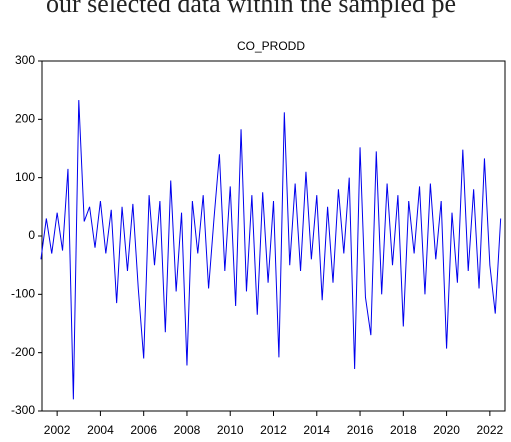 Image resolution: width=511 pixels, height=442 pixels. Describe the element at coordinates (273, 430) in the screenshot. I see `x-tick-label: 2012` at that location.